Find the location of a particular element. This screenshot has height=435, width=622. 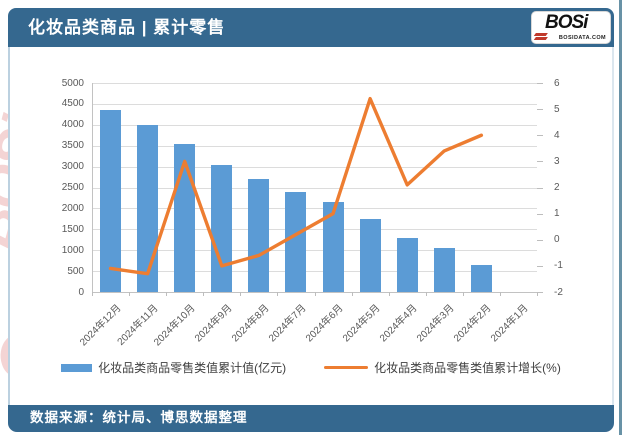

logo-domain: BOSIDATA.COM is located at coordinates (582, 38).